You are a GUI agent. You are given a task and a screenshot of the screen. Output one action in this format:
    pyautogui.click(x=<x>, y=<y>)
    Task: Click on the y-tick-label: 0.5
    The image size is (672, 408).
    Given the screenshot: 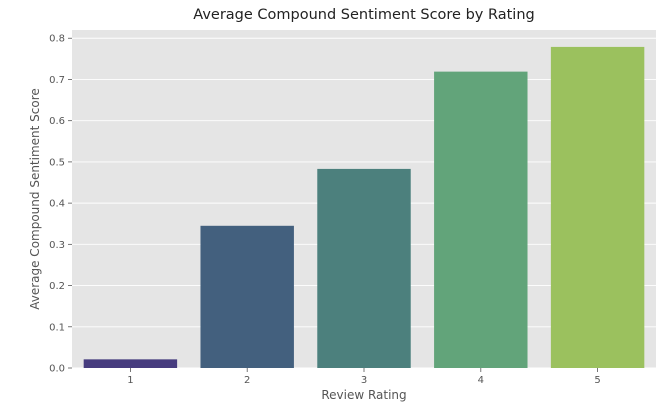 What is the action you would take?
    pyautogui.click(x=57, y=162)
    